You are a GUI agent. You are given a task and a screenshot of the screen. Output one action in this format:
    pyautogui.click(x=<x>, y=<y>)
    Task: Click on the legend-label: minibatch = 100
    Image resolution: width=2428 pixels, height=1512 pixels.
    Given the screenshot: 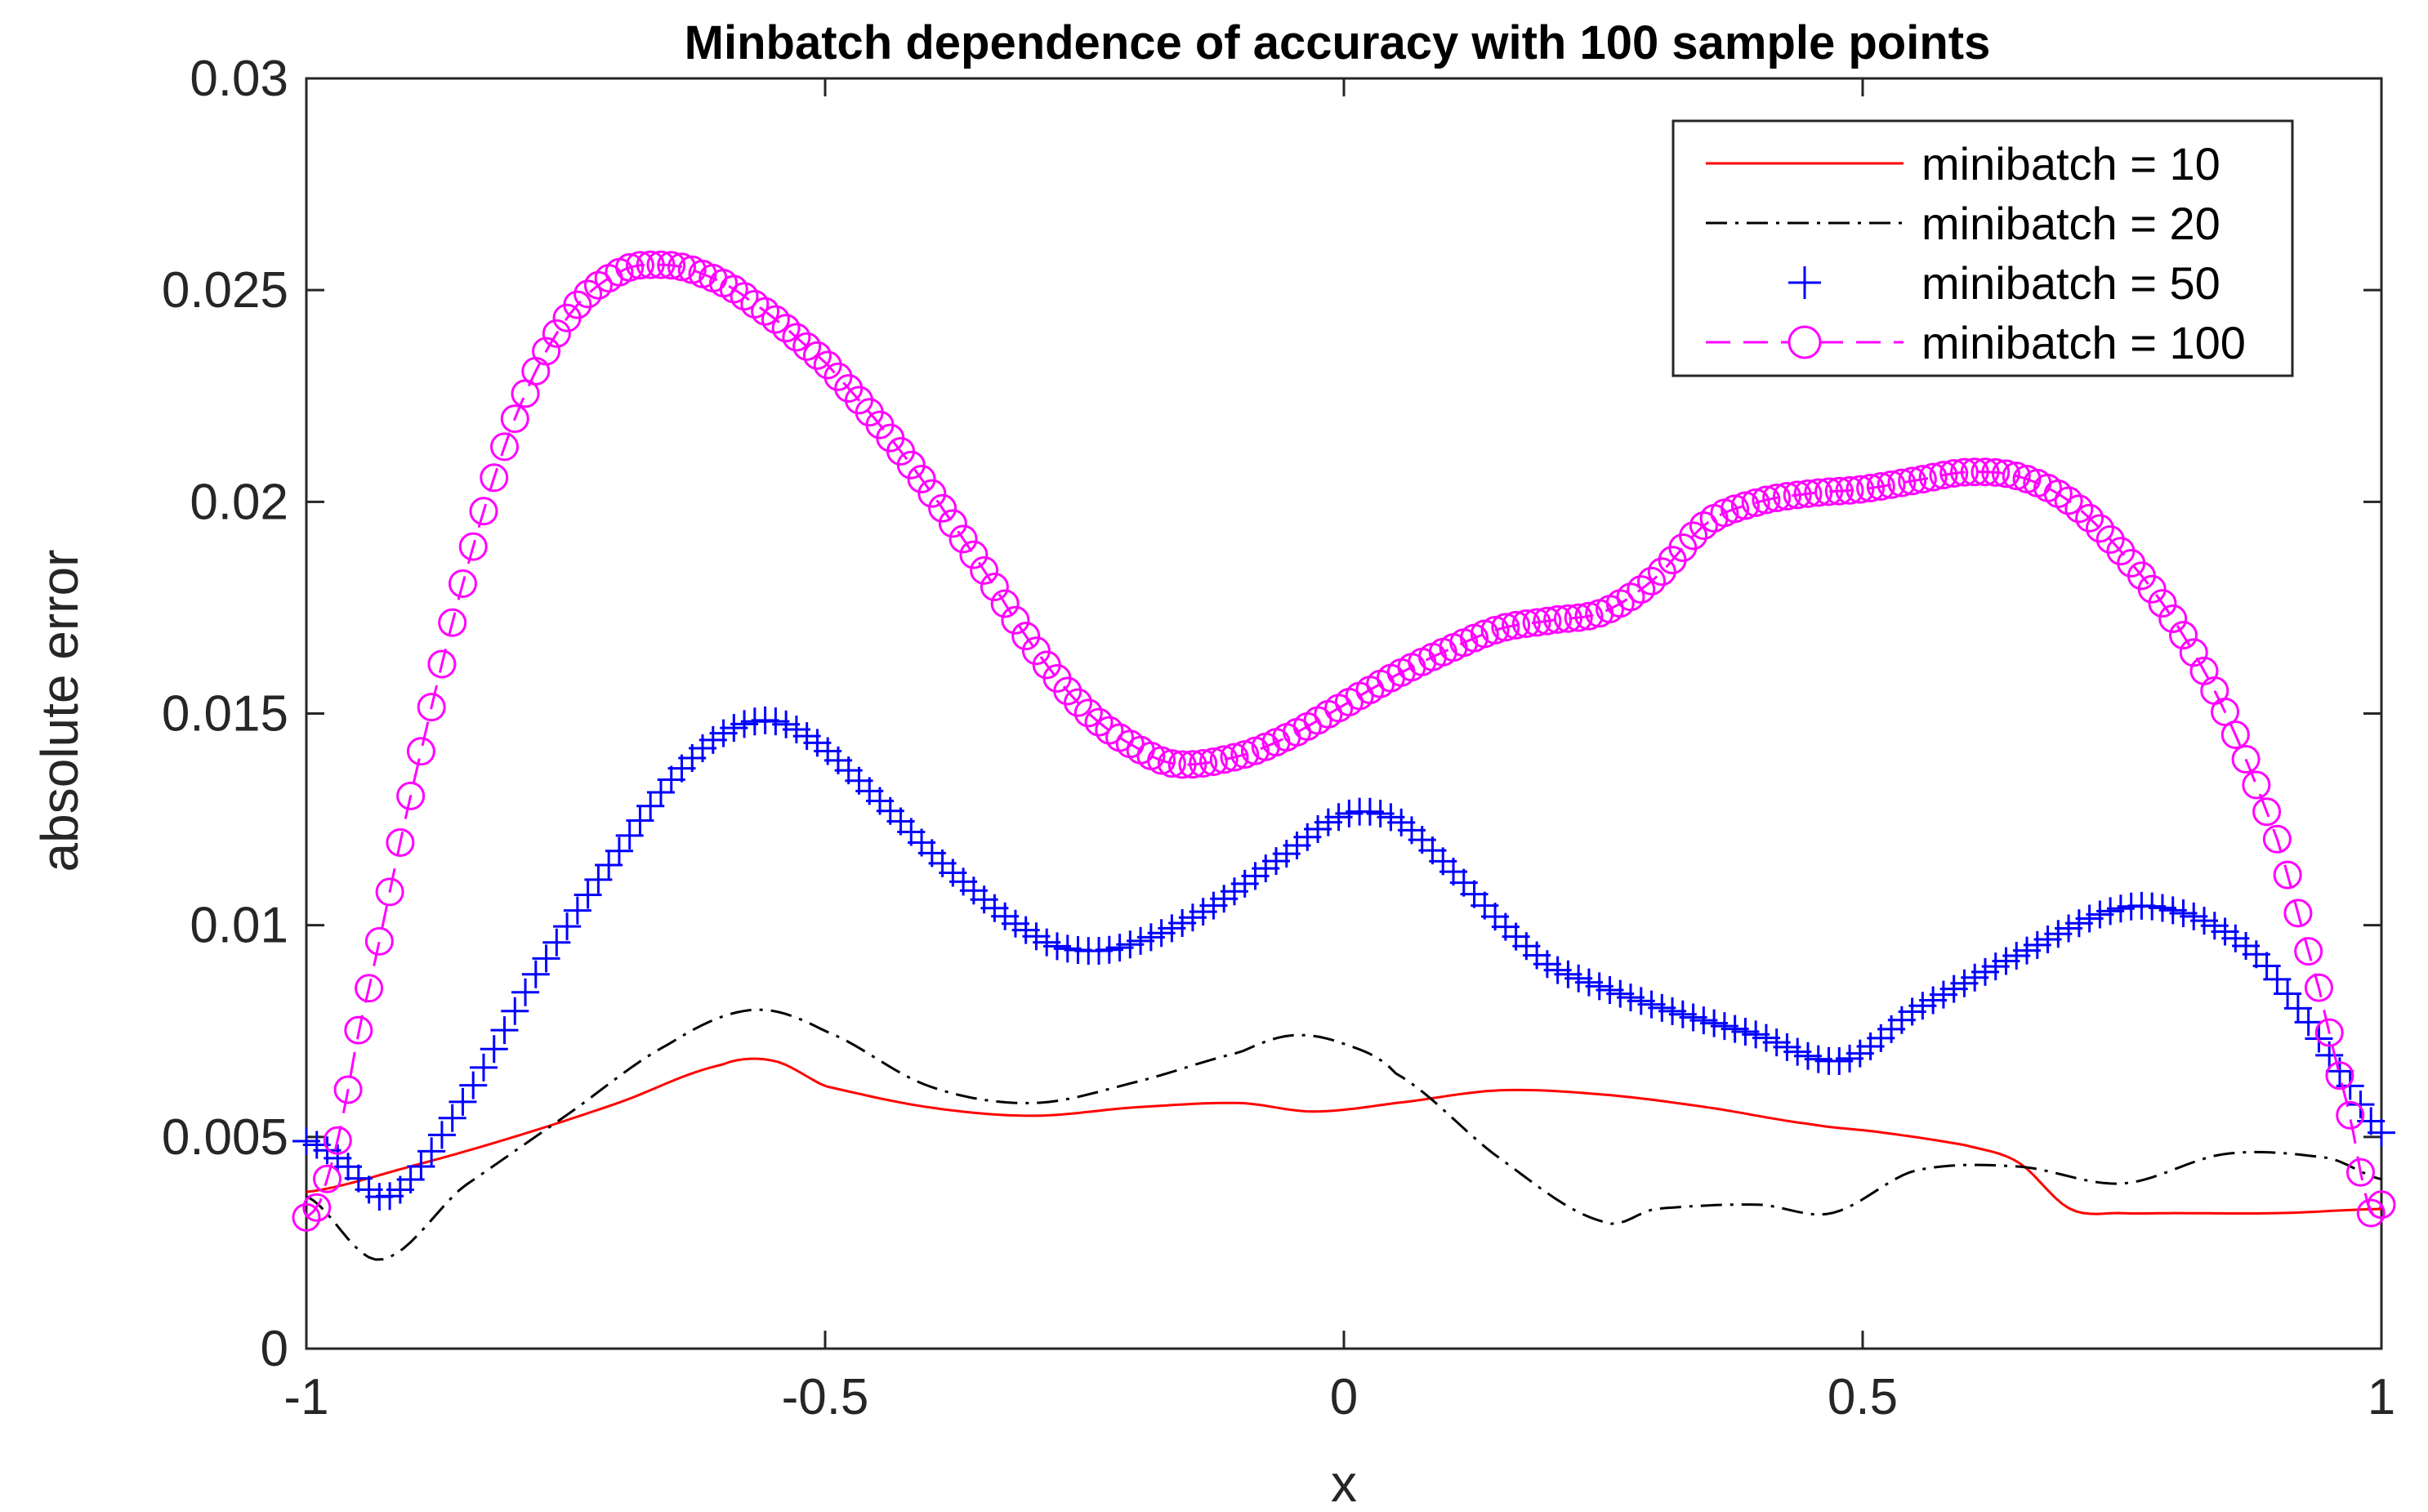 What is the action you would take?
    pyautogui.click(x=2083, y=343)
    